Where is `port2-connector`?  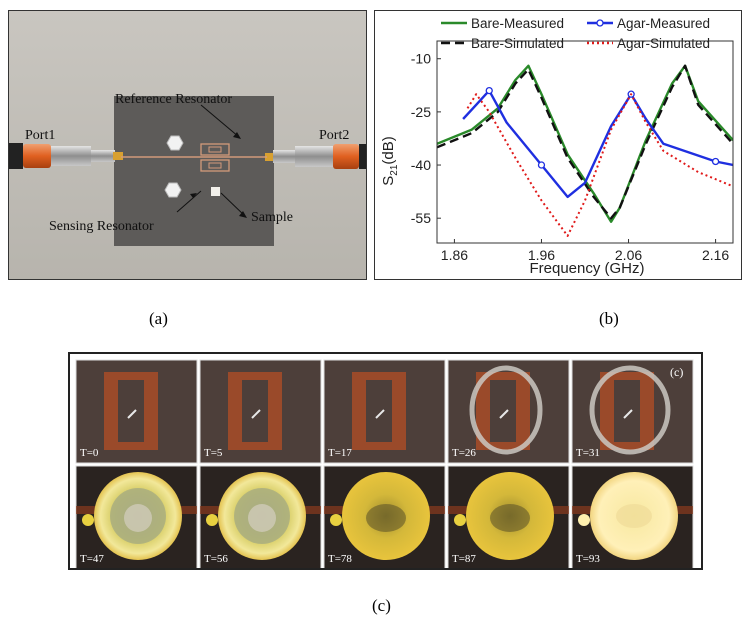 port2-connector is located at coordinates (315, 156).